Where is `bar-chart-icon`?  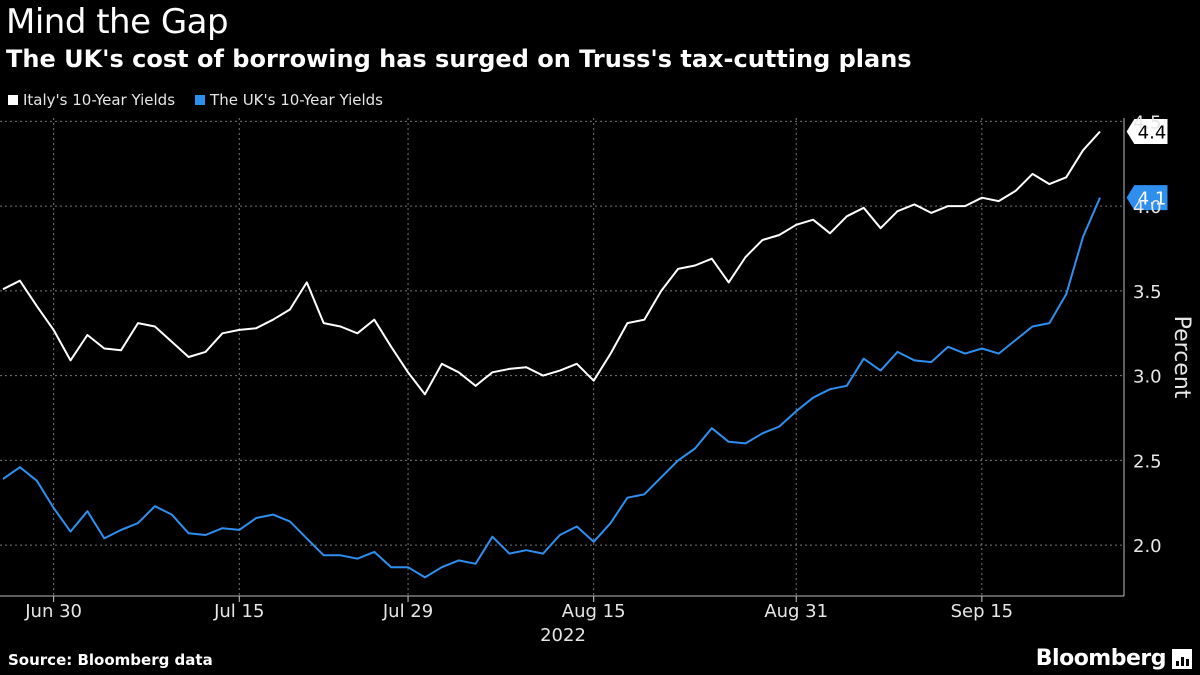
bar-chart-icon is located at coordinates (1182, 658).